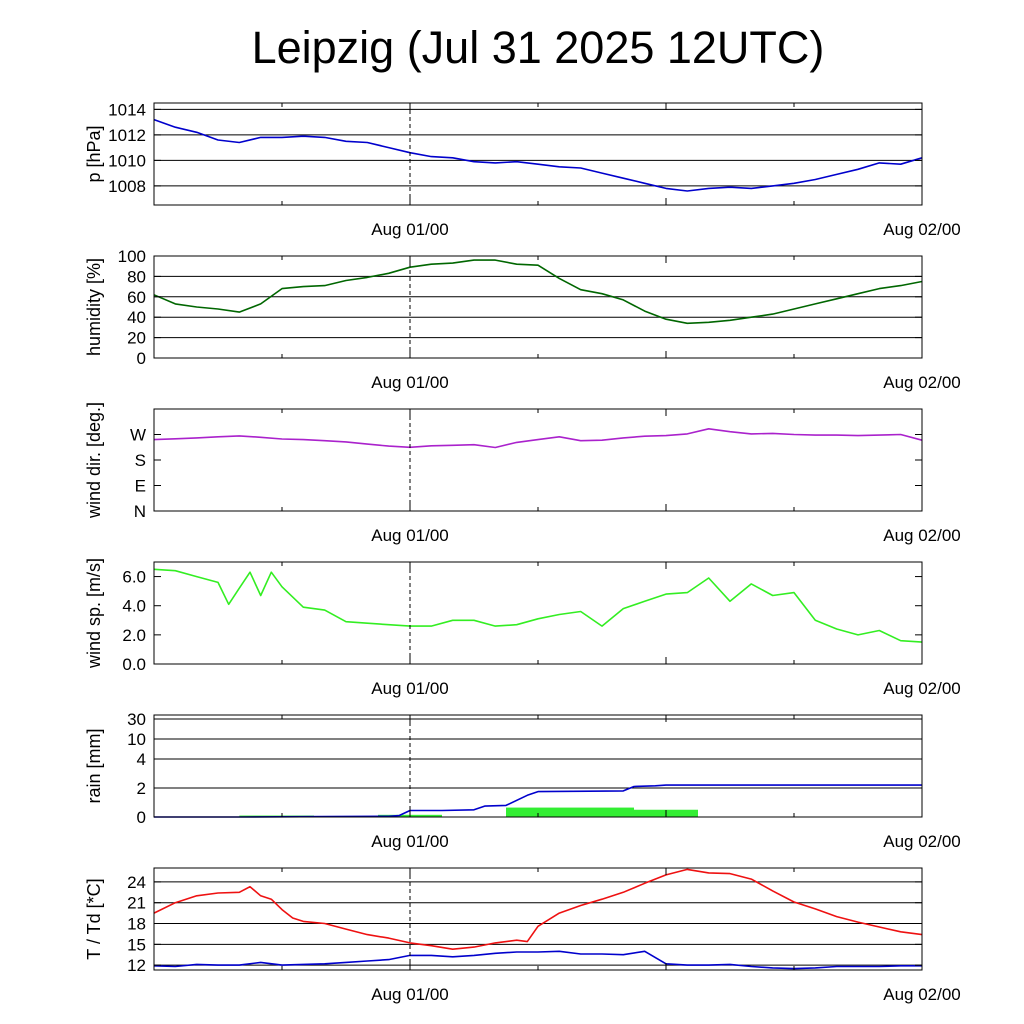 This screenshot has width=1024, height=1024. What do you see at coordinates (136, 965) in the screenshot?
I see `y-tick-label: 12` at bounding box center [136, 965].